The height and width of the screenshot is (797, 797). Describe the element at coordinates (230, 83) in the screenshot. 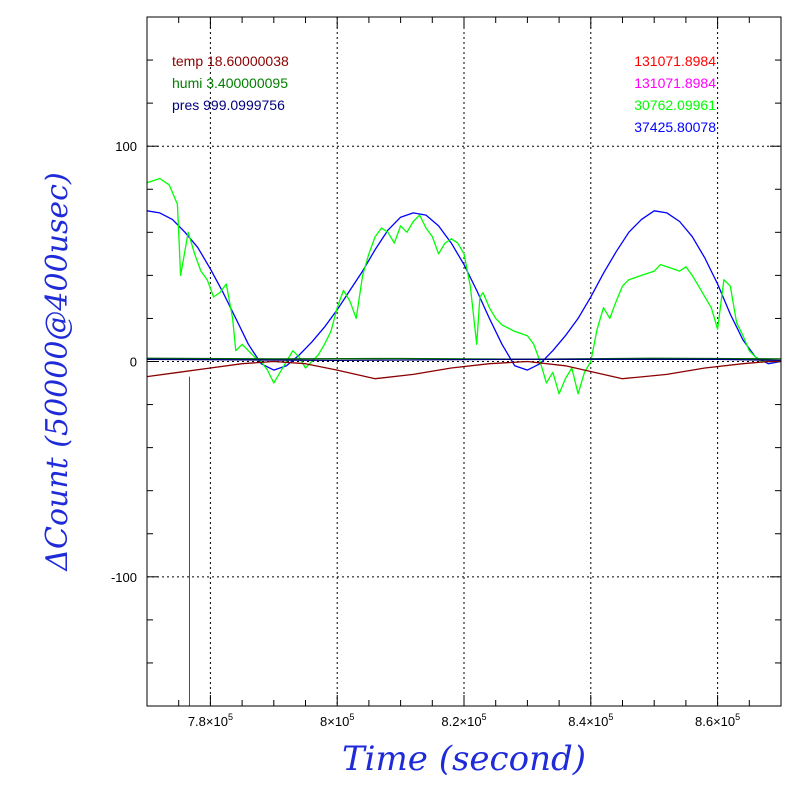

I see `legend-left-entry: humi 3.400000095` at that location.